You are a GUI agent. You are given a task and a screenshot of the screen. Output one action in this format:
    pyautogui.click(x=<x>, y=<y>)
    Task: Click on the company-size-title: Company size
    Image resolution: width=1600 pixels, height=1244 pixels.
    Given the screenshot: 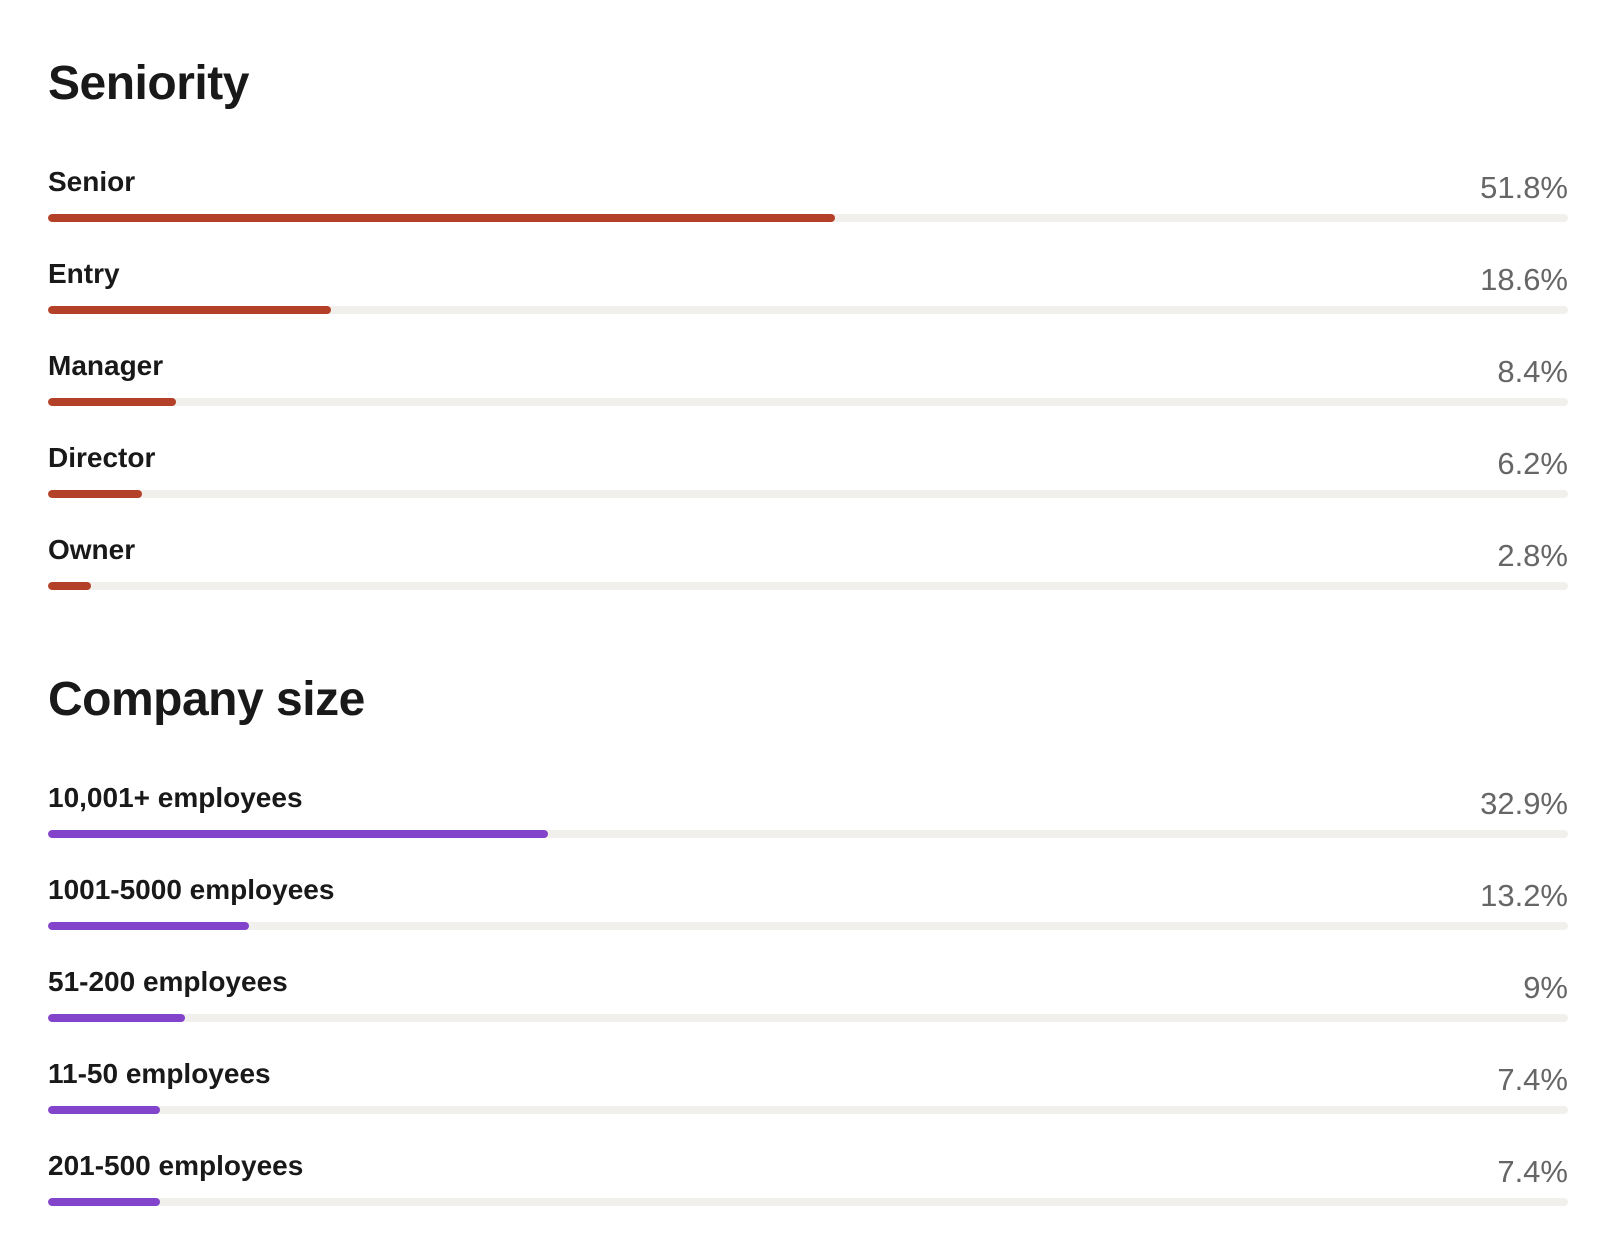 What is the action you would take?
    pyautogui.click(x=206, y=699)
    